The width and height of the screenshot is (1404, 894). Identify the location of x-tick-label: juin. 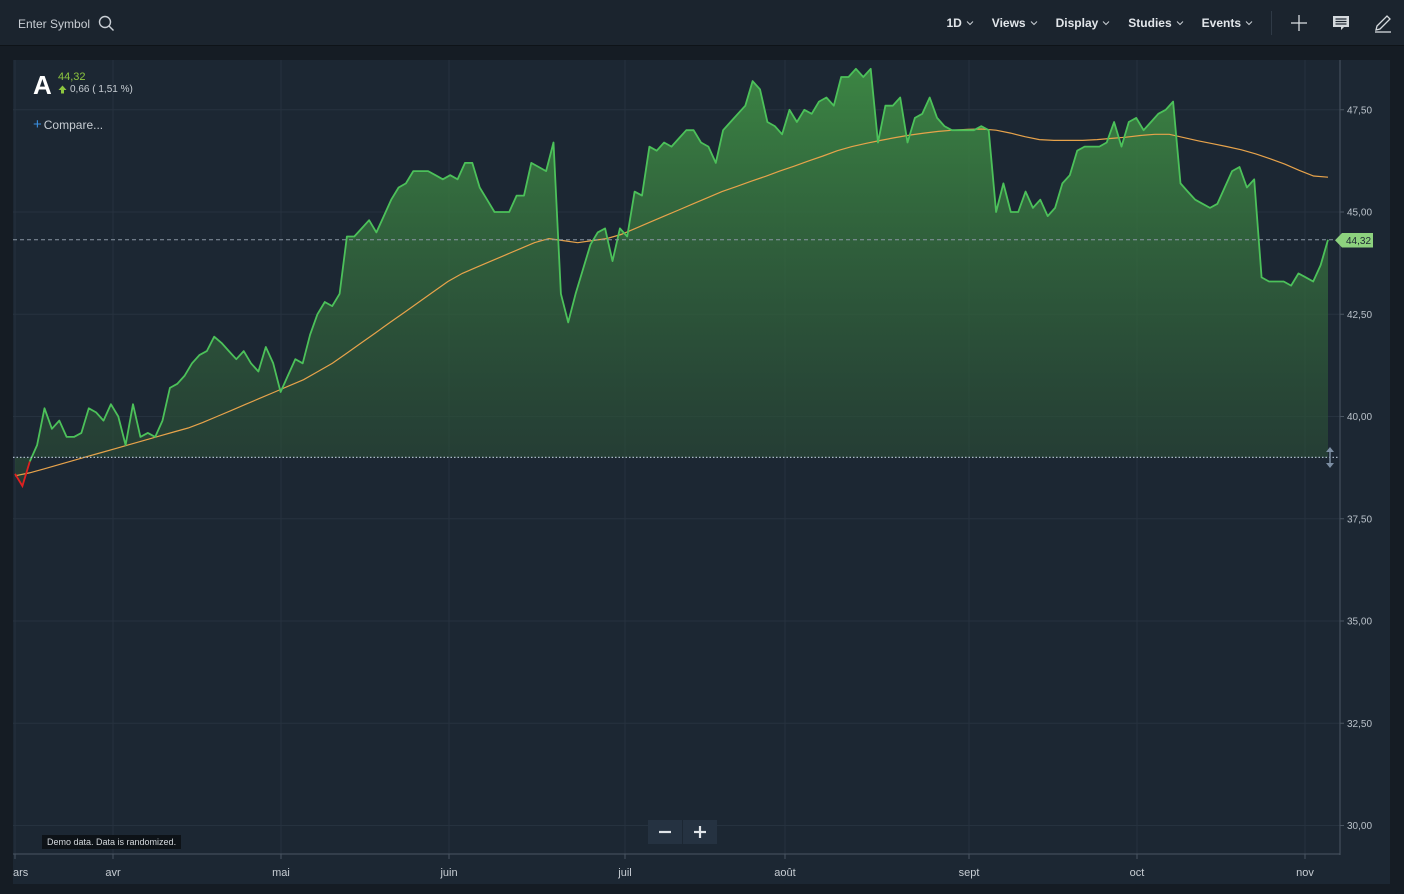
(448, 873).